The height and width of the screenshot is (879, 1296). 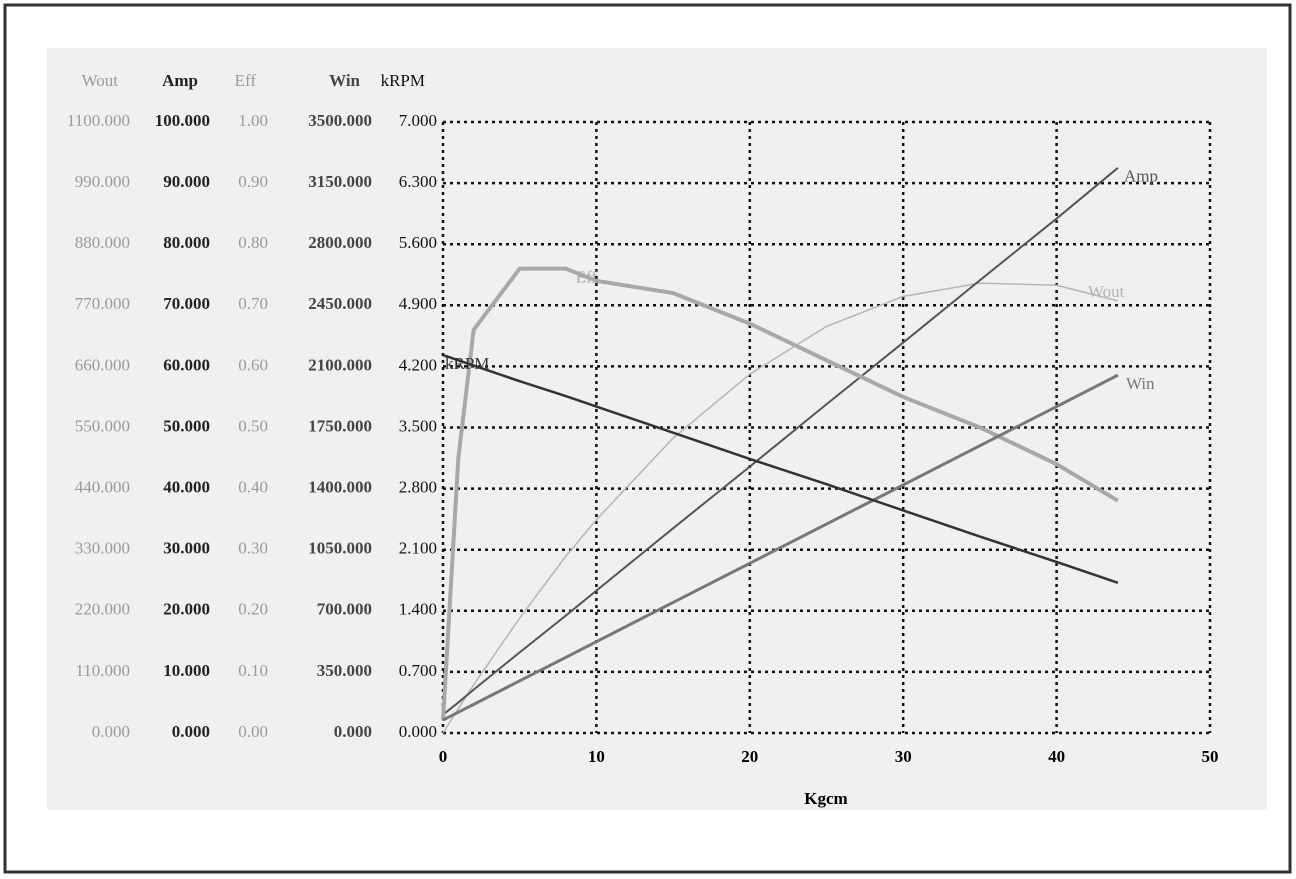 I want to click on y-tick-label: 3.500, so click(x=418, y=425).